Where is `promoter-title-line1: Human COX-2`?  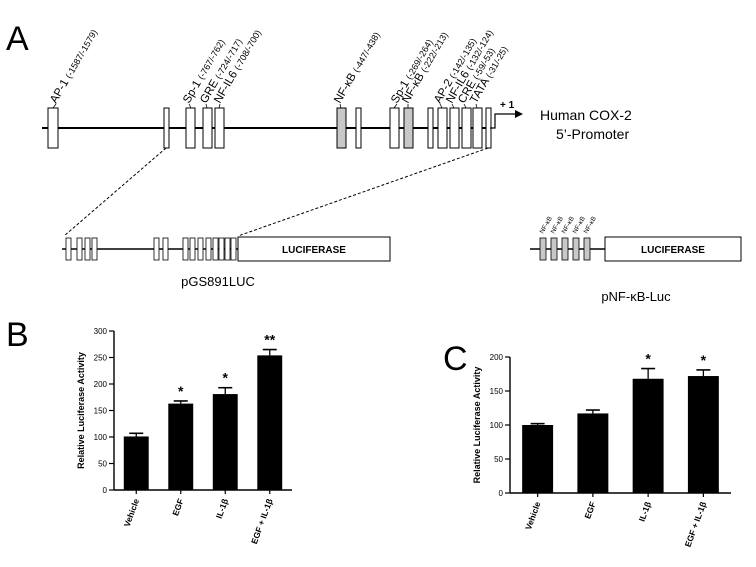 promoter-title-line1: Human COX-2 is located at coordinates (586, 115).